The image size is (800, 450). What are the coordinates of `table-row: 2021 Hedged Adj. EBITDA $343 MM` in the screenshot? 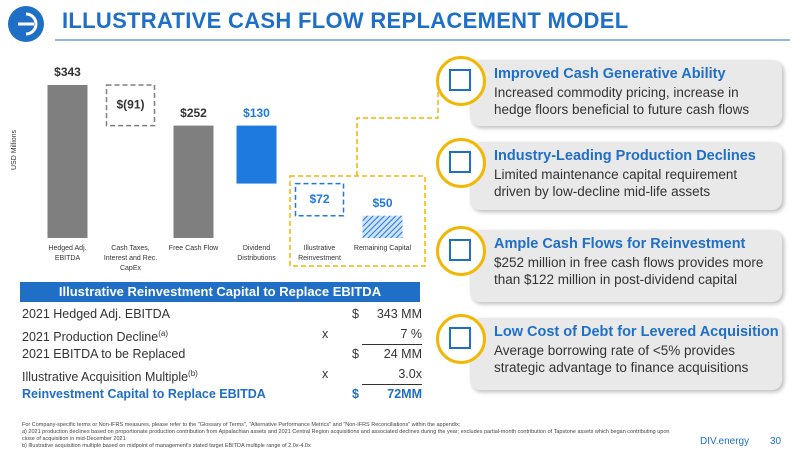 It's located at (222, 314).